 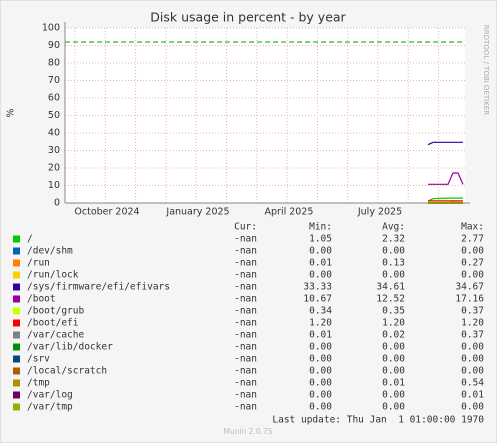 I want to click on last-update: Last update: Thu Jan 1 01:00:00 1970, so click(x=378, y=420).